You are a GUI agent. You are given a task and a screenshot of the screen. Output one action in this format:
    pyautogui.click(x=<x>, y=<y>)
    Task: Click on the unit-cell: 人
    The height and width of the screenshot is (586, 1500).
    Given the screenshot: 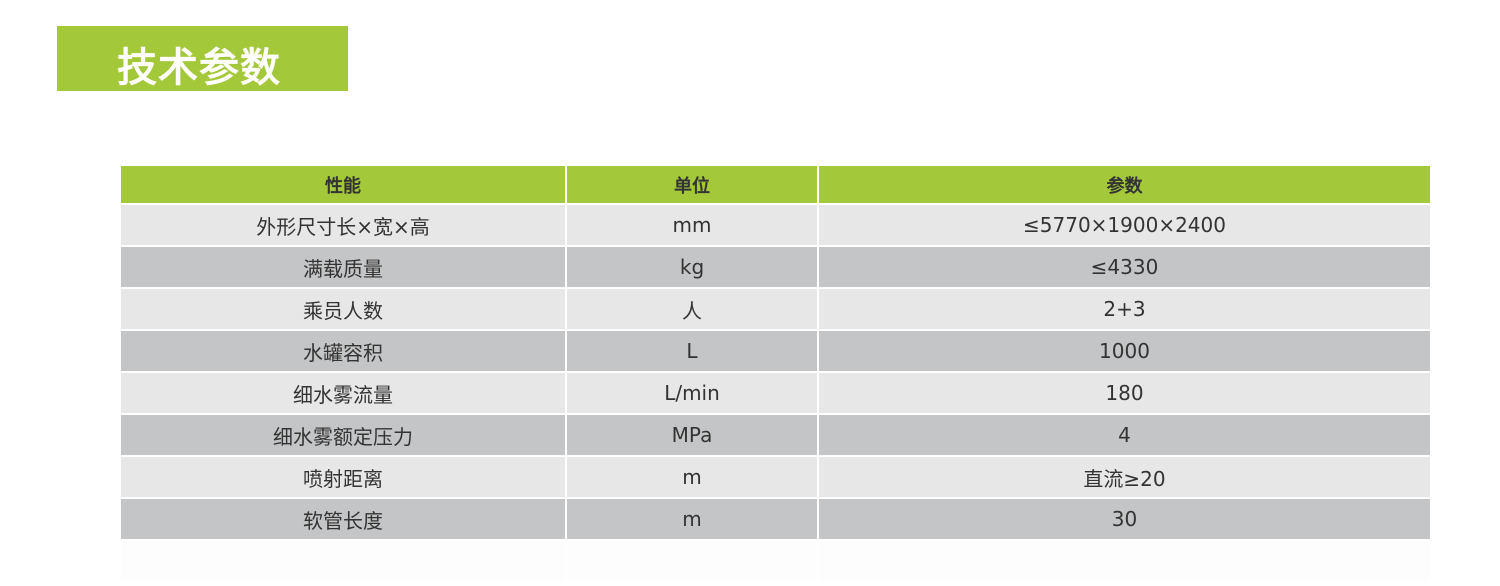 What is the action you would take?
    pyautogui.click(x=692, y=309)
    